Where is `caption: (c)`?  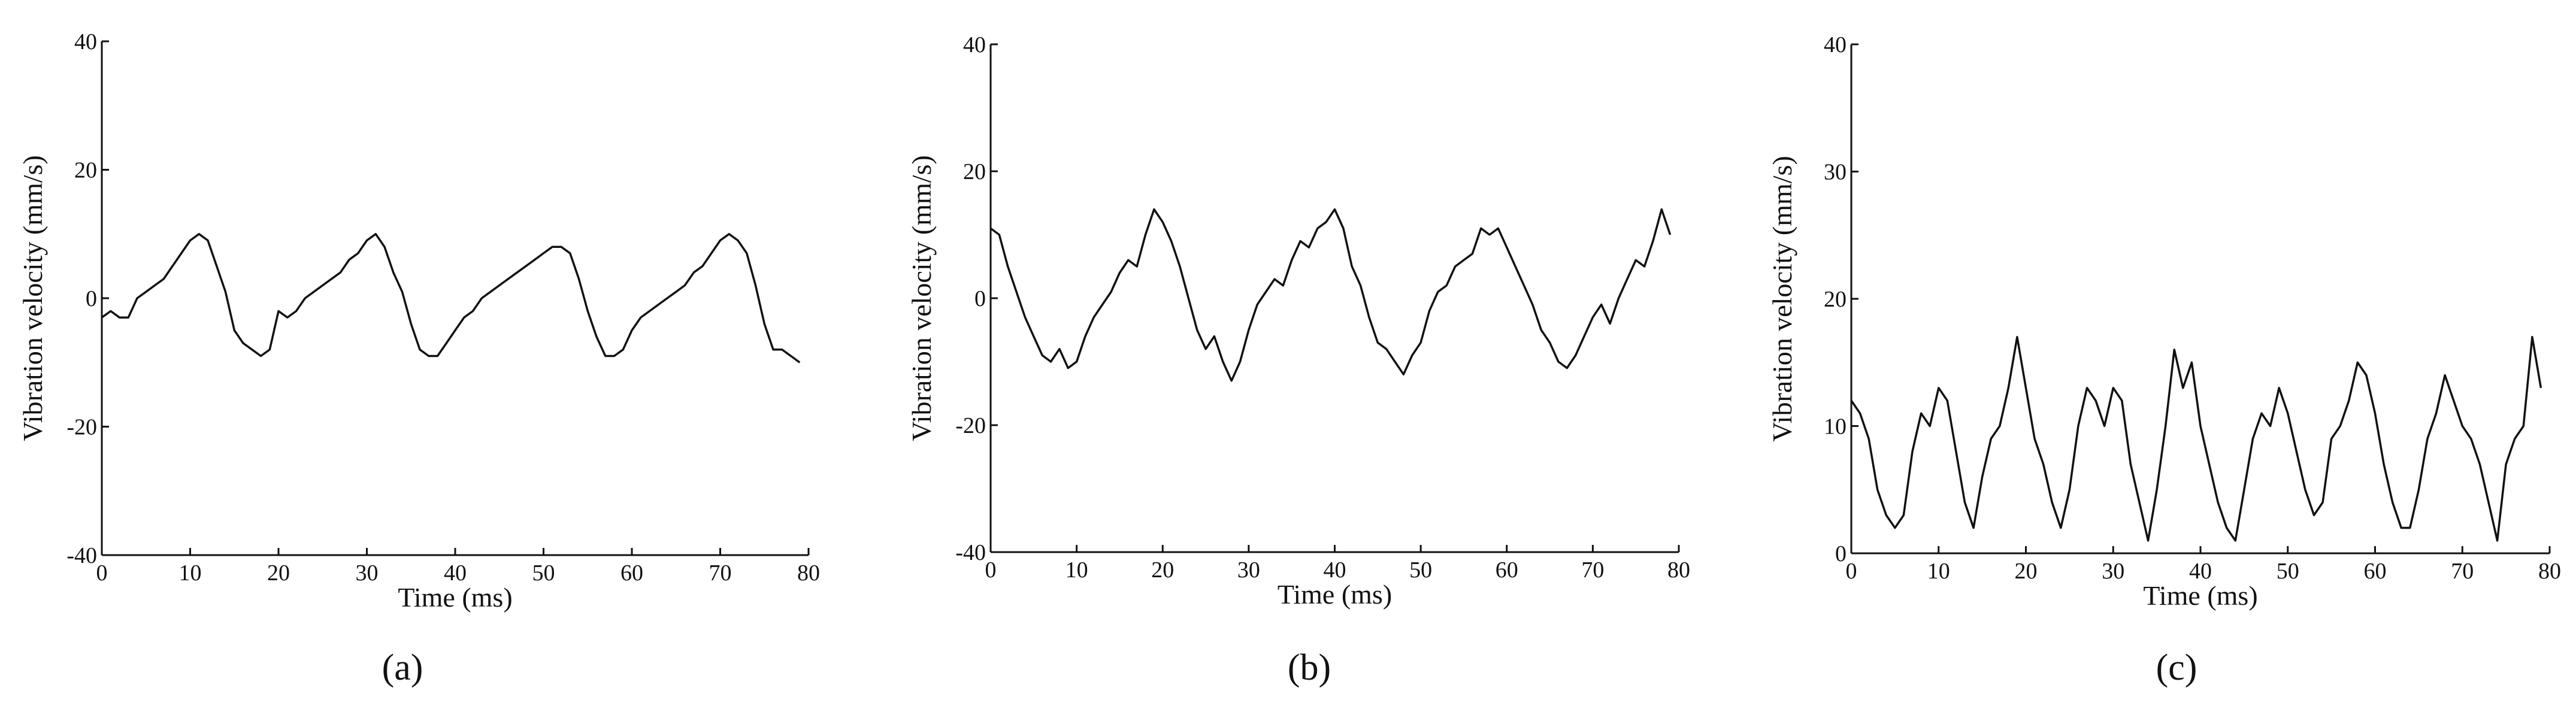
caption: (c) is located at coordinates (2176, 667).